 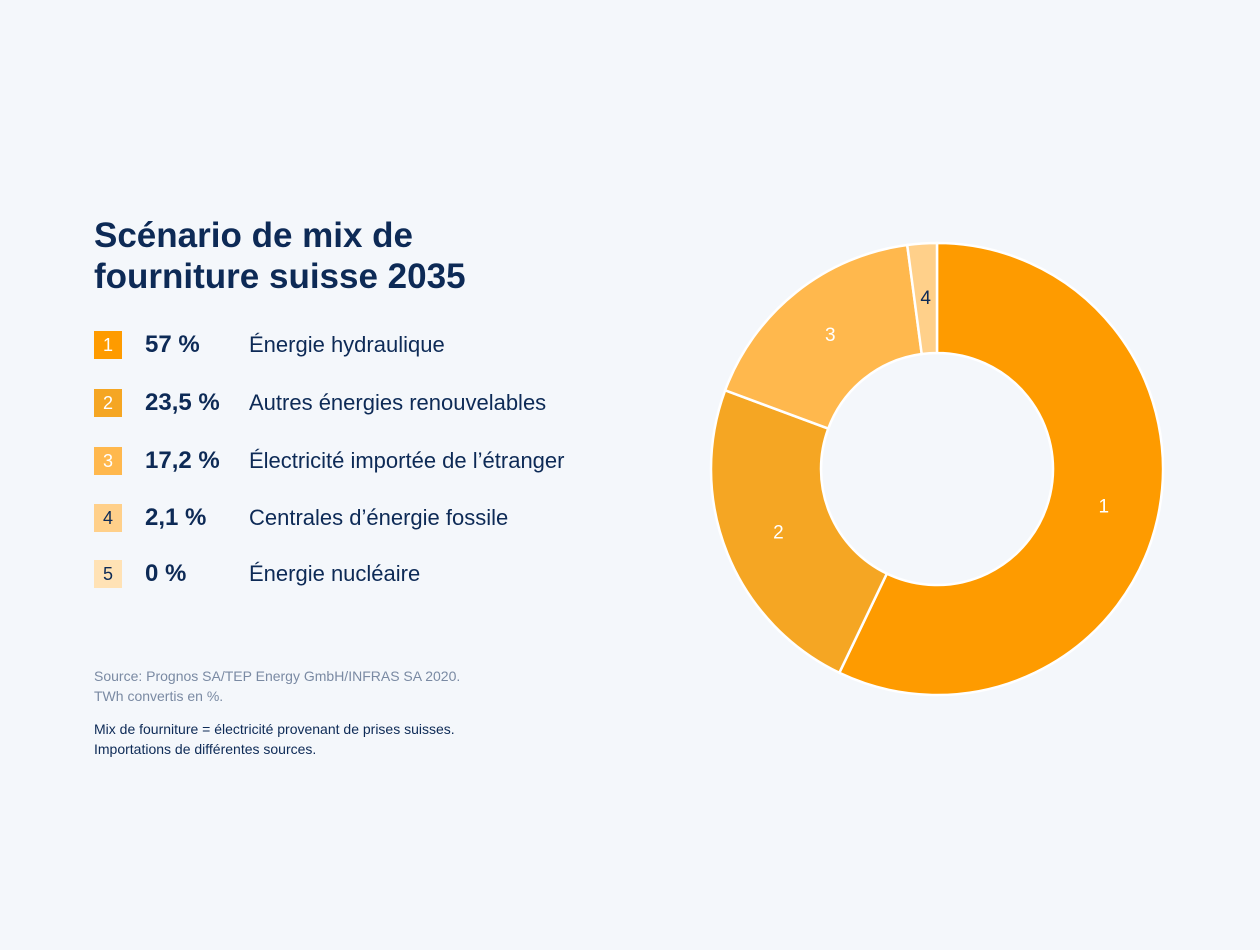 I want to click on legend-number-badge: 3, so click(x=108, y=461).